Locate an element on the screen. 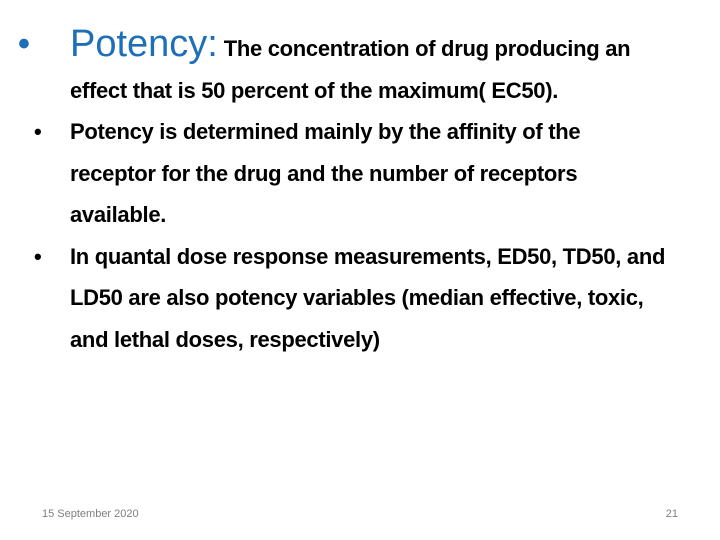  footer-date: 15 September 2020 is located at coordinates (90, 514).